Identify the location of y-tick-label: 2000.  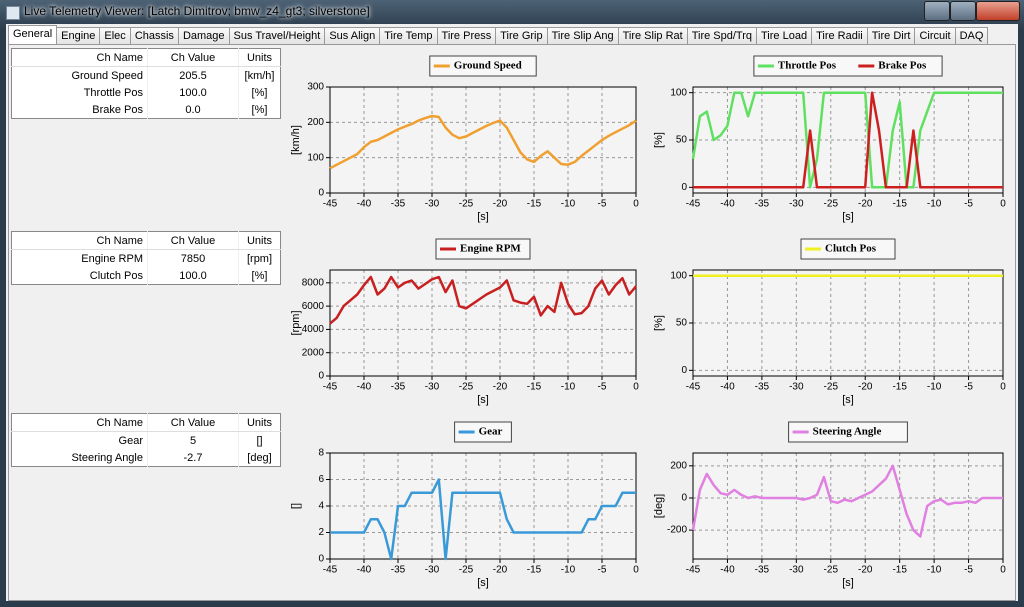
(313, 352).